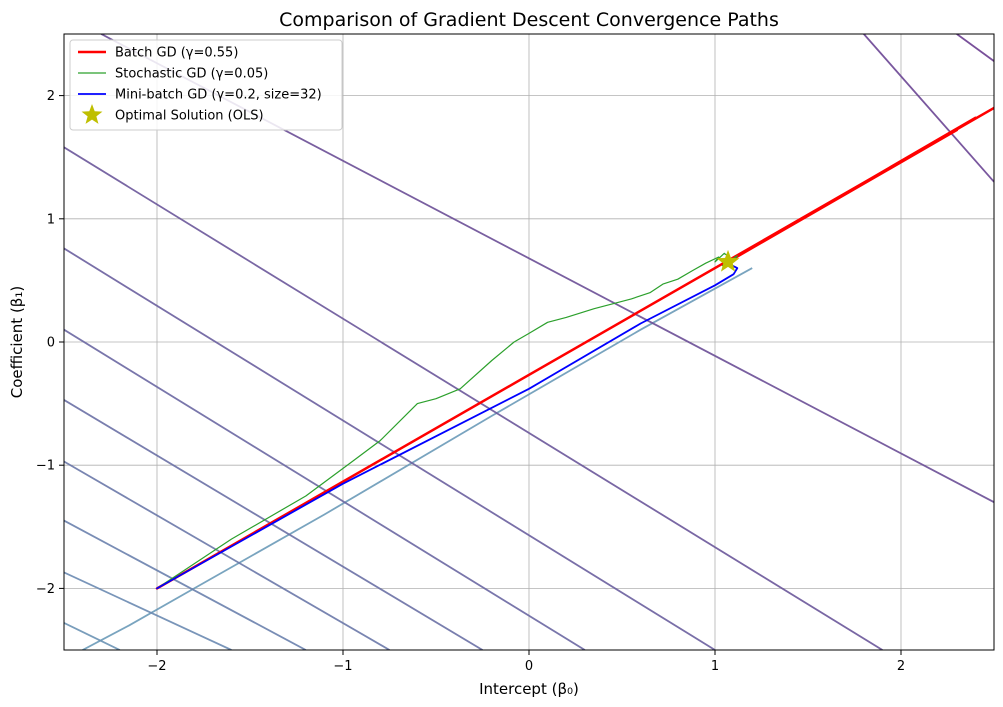 The image size is (1003, 707). Describe the element at coordinates (92, 114) in the screenshot. I see `legend-swatch-star` at that location.